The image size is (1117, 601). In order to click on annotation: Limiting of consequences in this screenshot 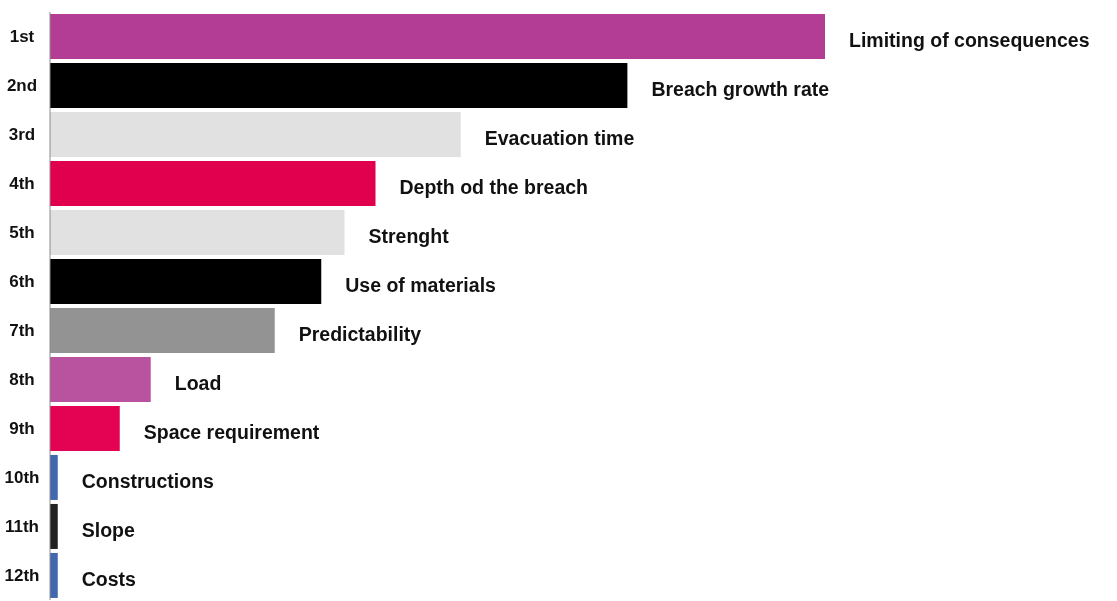, I will do `click(969, 39)`.